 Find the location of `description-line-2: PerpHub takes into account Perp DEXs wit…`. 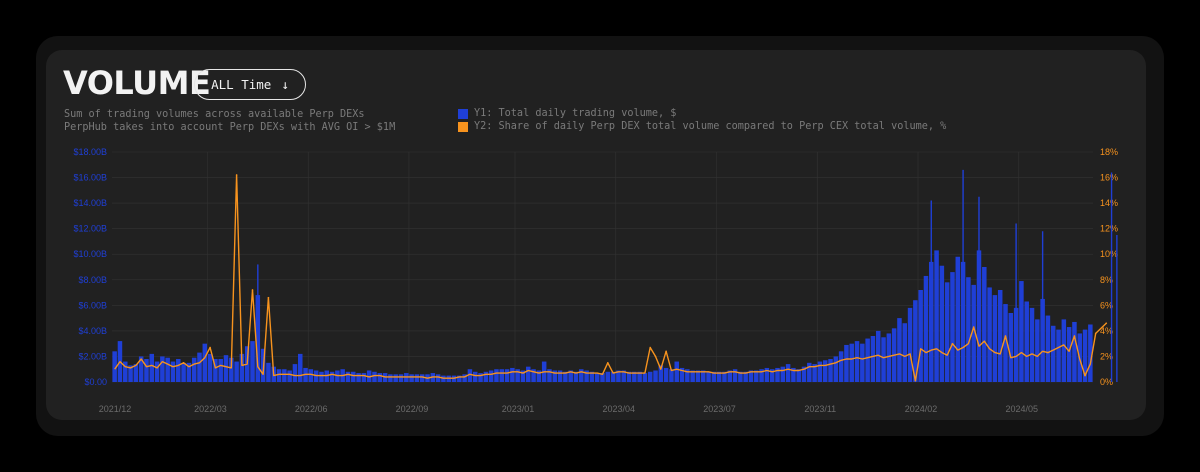

description-line-2: PerpHub takes into account Perp DEXs wit… is located at coordinates (230, 127).